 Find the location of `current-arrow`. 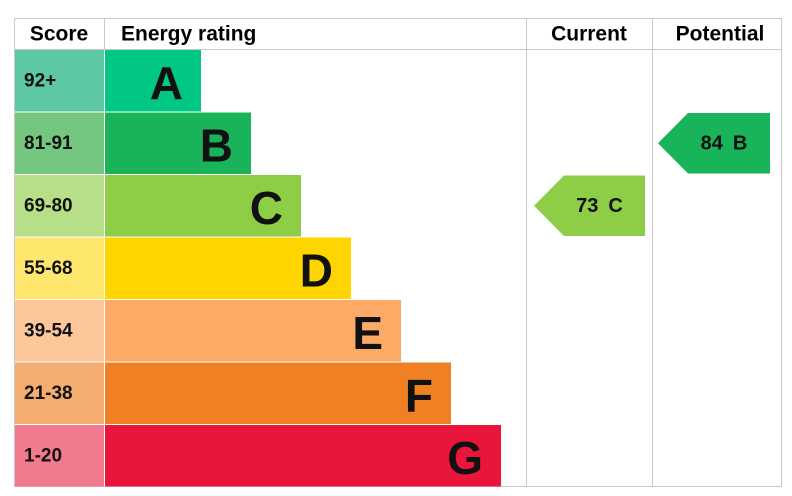

current-arrow is located at coordinates (589, 205).